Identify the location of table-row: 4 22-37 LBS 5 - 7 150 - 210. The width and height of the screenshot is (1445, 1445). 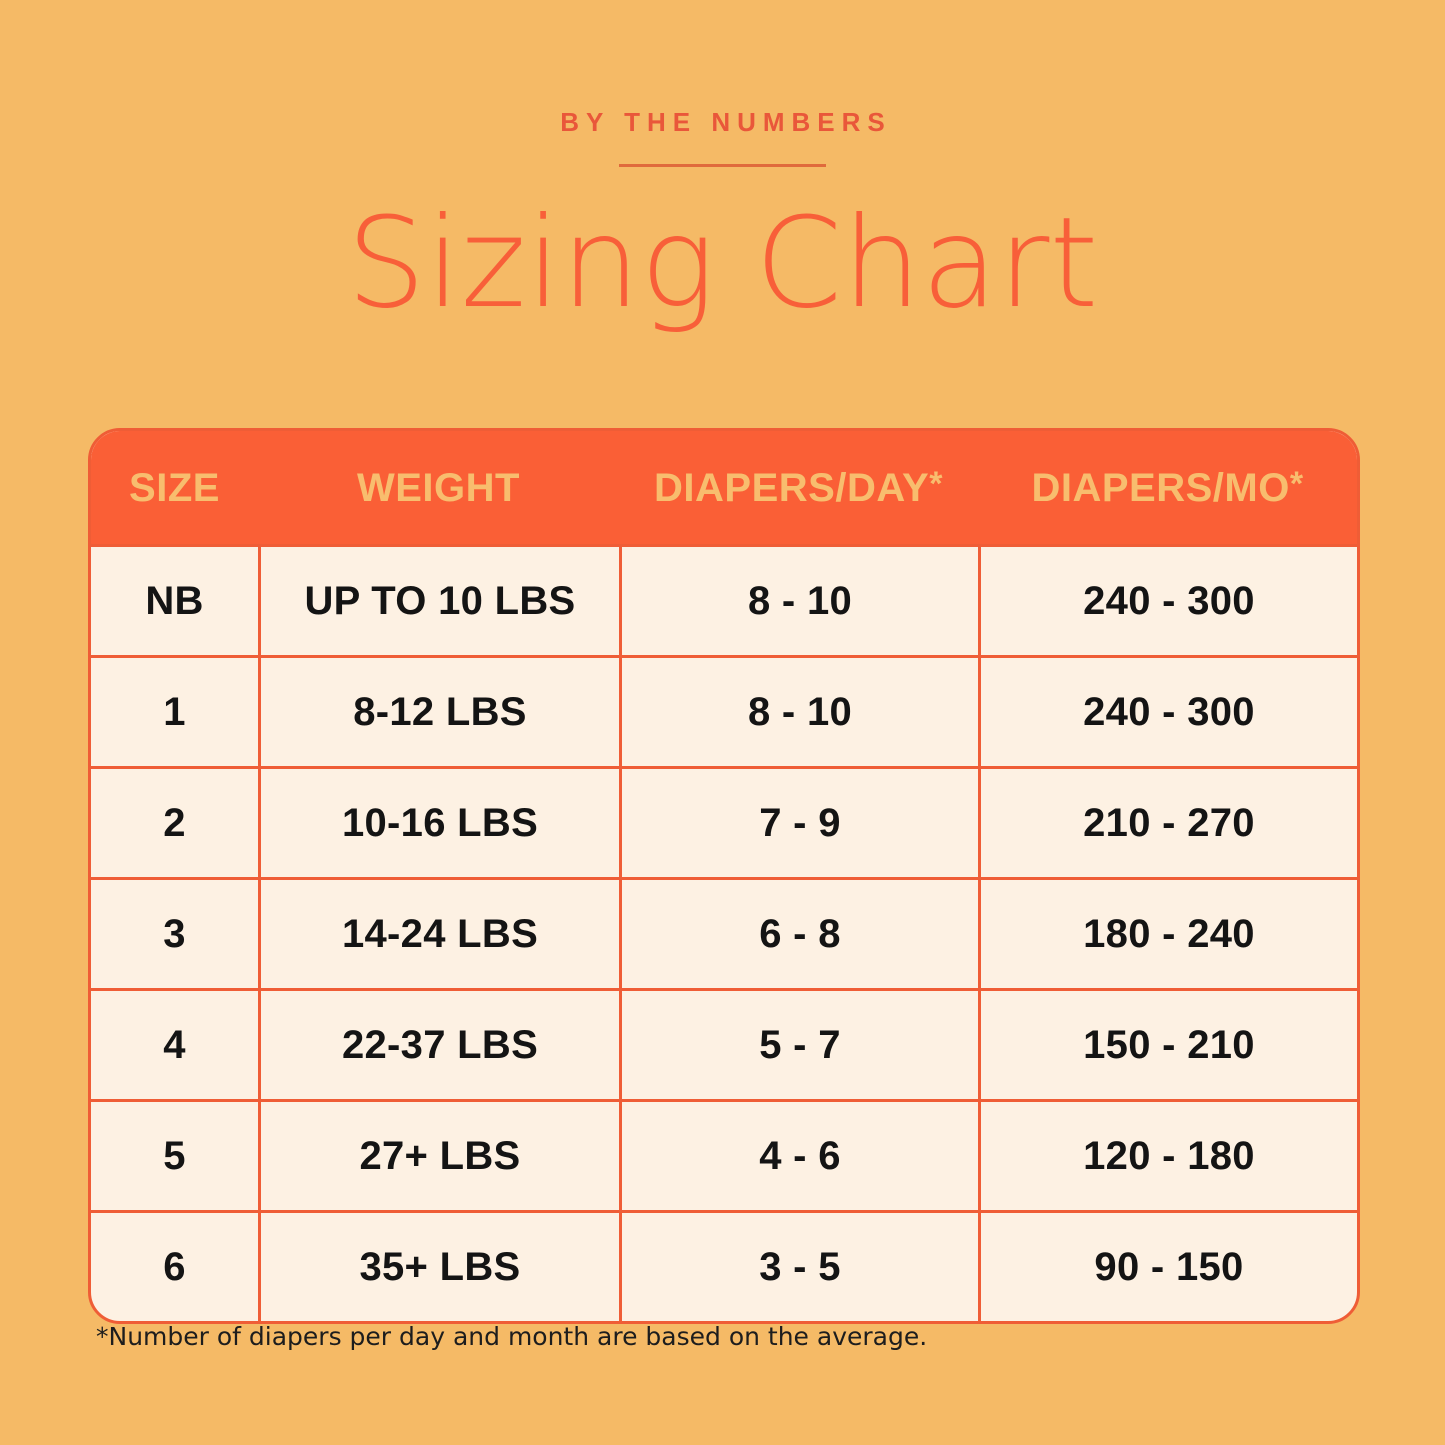
(724, 1043).